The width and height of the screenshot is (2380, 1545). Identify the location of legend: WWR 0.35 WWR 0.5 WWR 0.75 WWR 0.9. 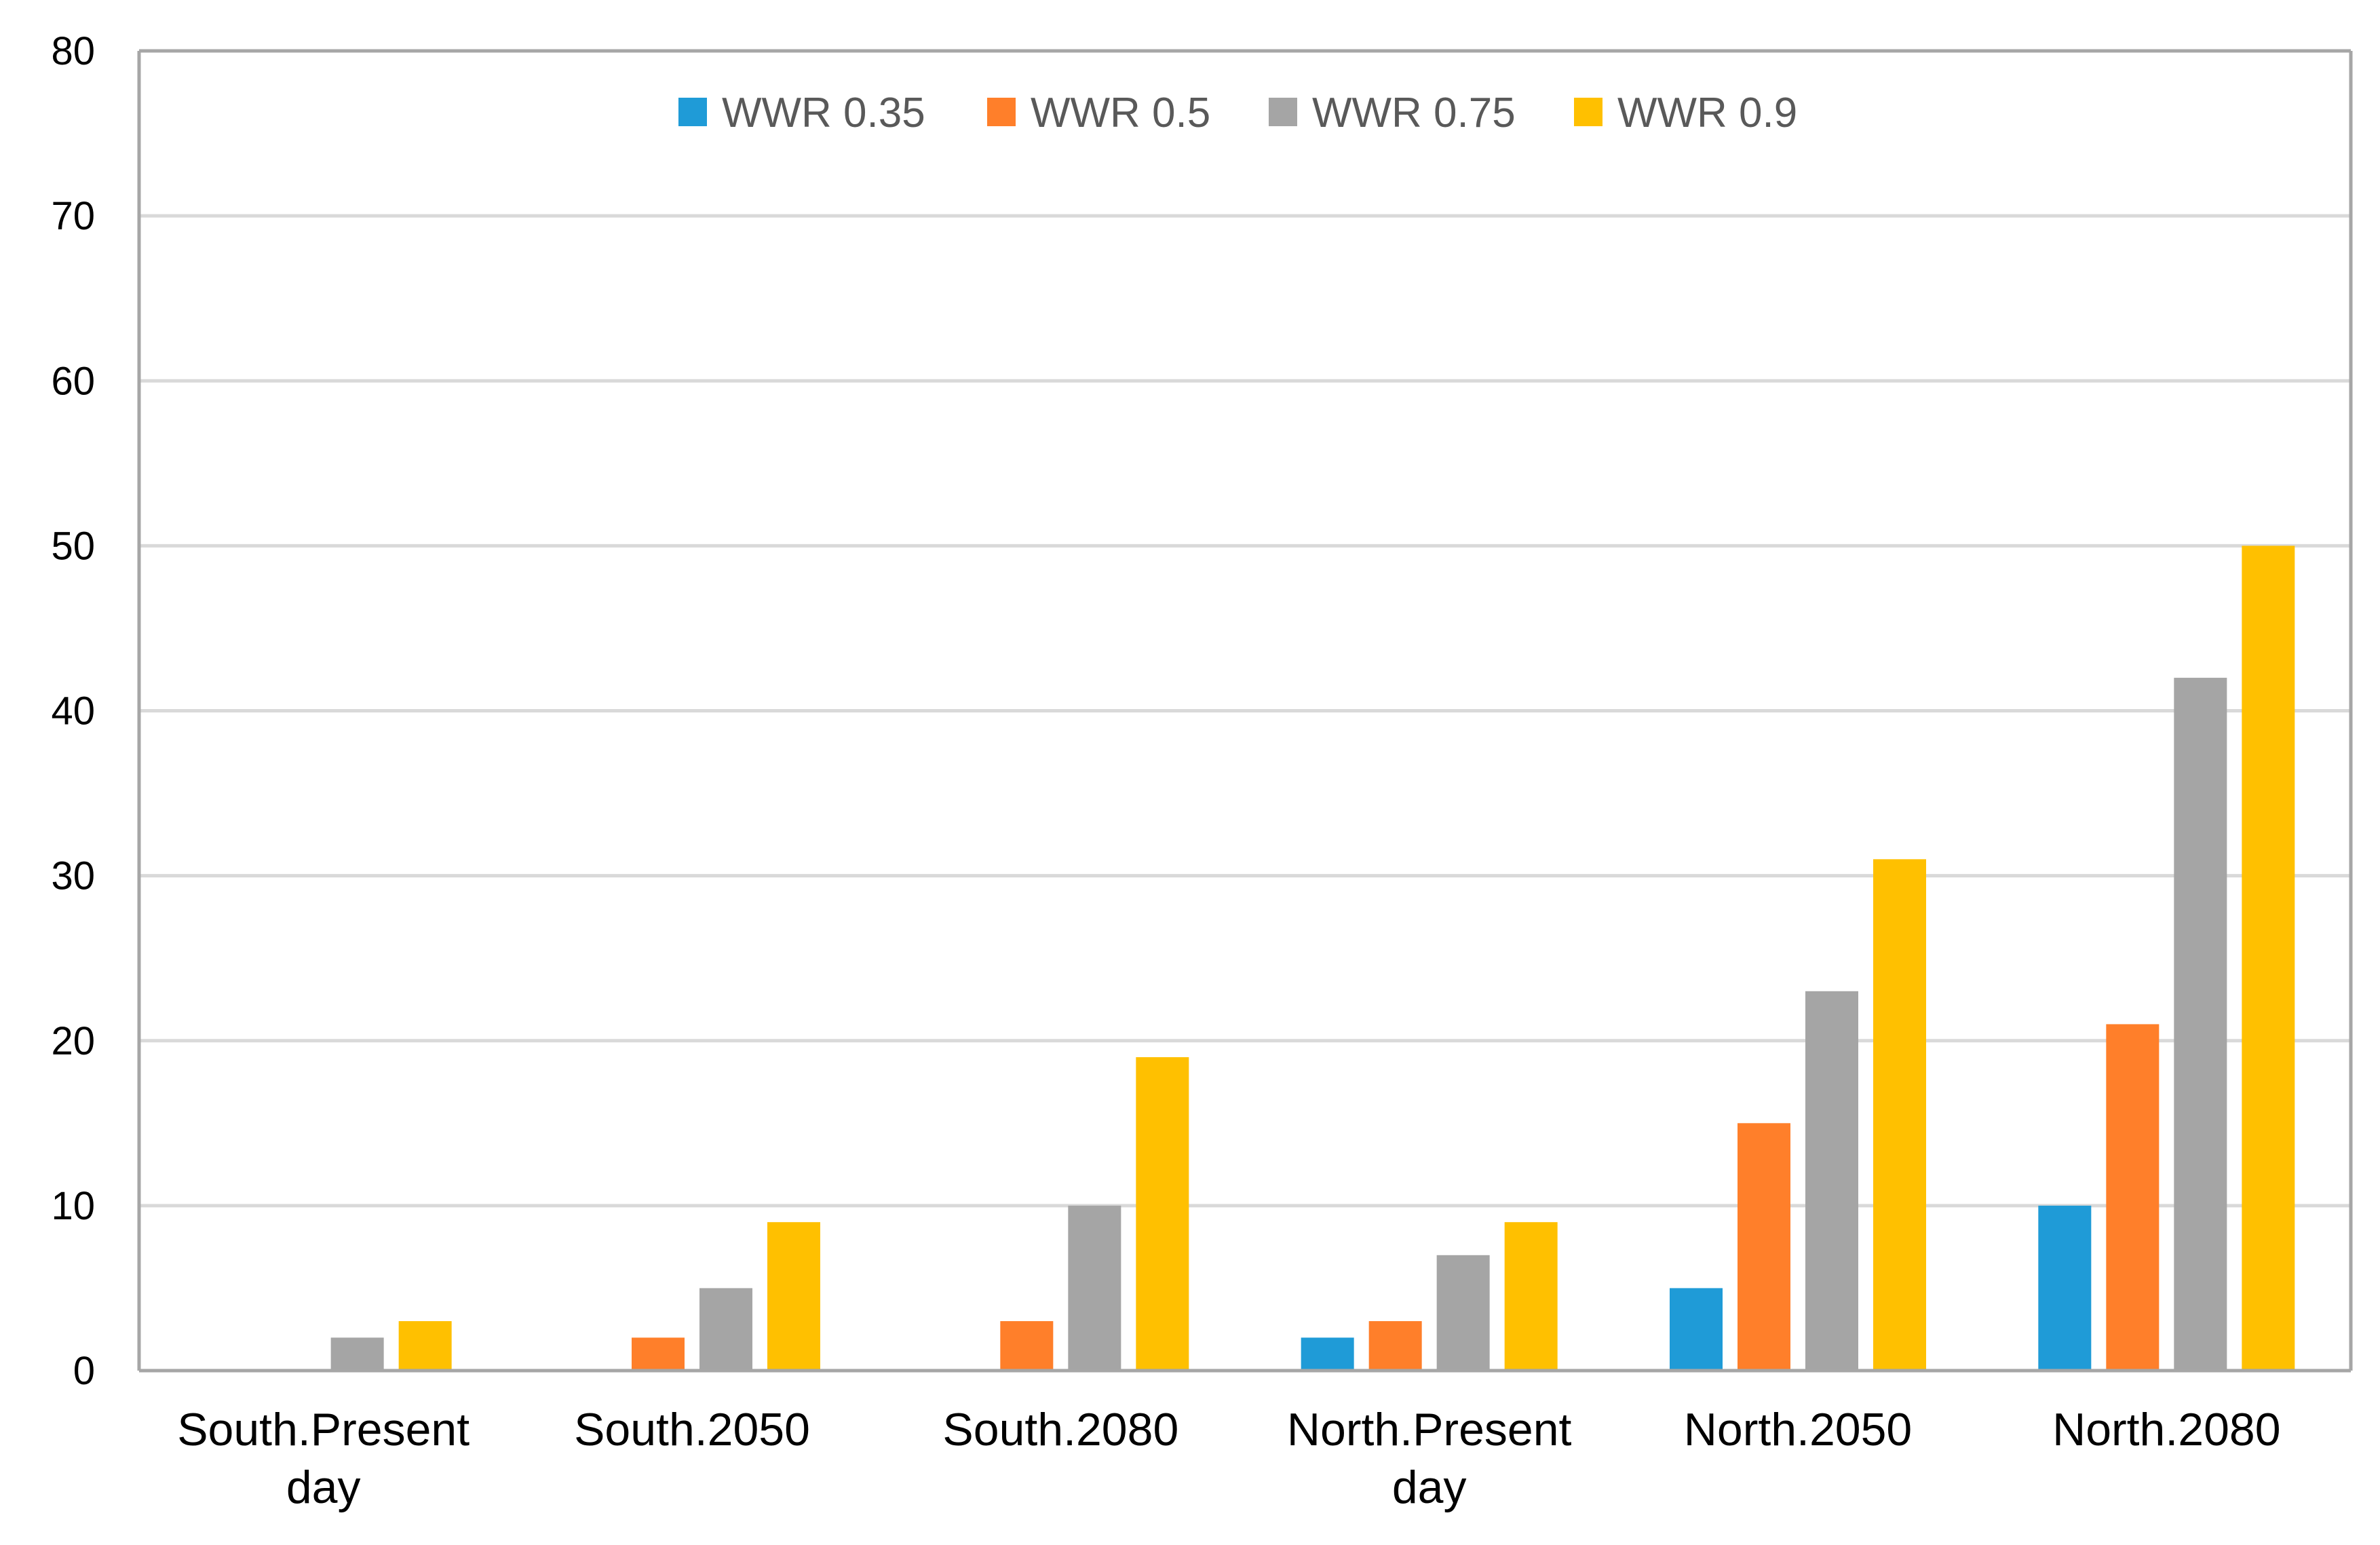
(1238, 113).